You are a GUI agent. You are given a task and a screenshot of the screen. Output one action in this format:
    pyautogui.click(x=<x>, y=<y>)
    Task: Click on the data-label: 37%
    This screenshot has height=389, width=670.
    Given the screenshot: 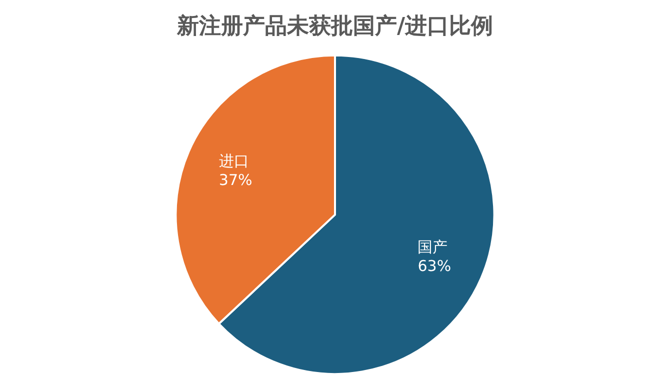 What is the action you would take?
    pyautogui.click(x=235, y=180)
    